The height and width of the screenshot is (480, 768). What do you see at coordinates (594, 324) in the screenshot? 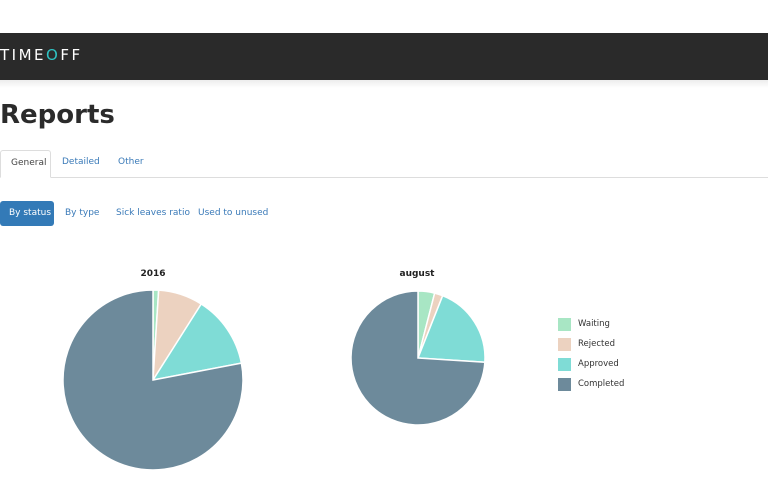
I see `legend-label-waiting: Waiting` at bounding box center [594, 324].